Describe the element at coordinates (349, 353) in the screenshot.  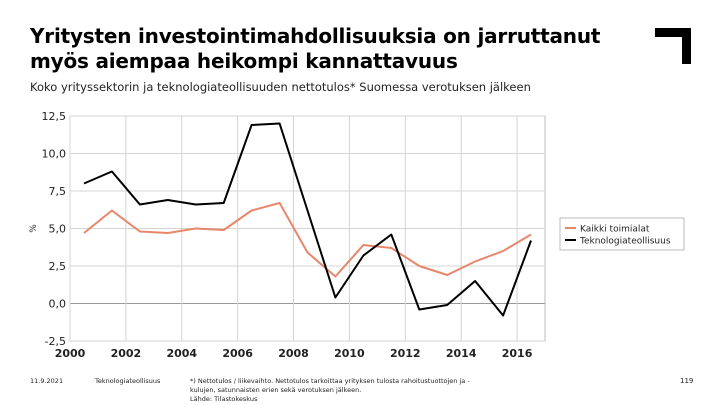
I see `x-tick-label: 2010` at that location.